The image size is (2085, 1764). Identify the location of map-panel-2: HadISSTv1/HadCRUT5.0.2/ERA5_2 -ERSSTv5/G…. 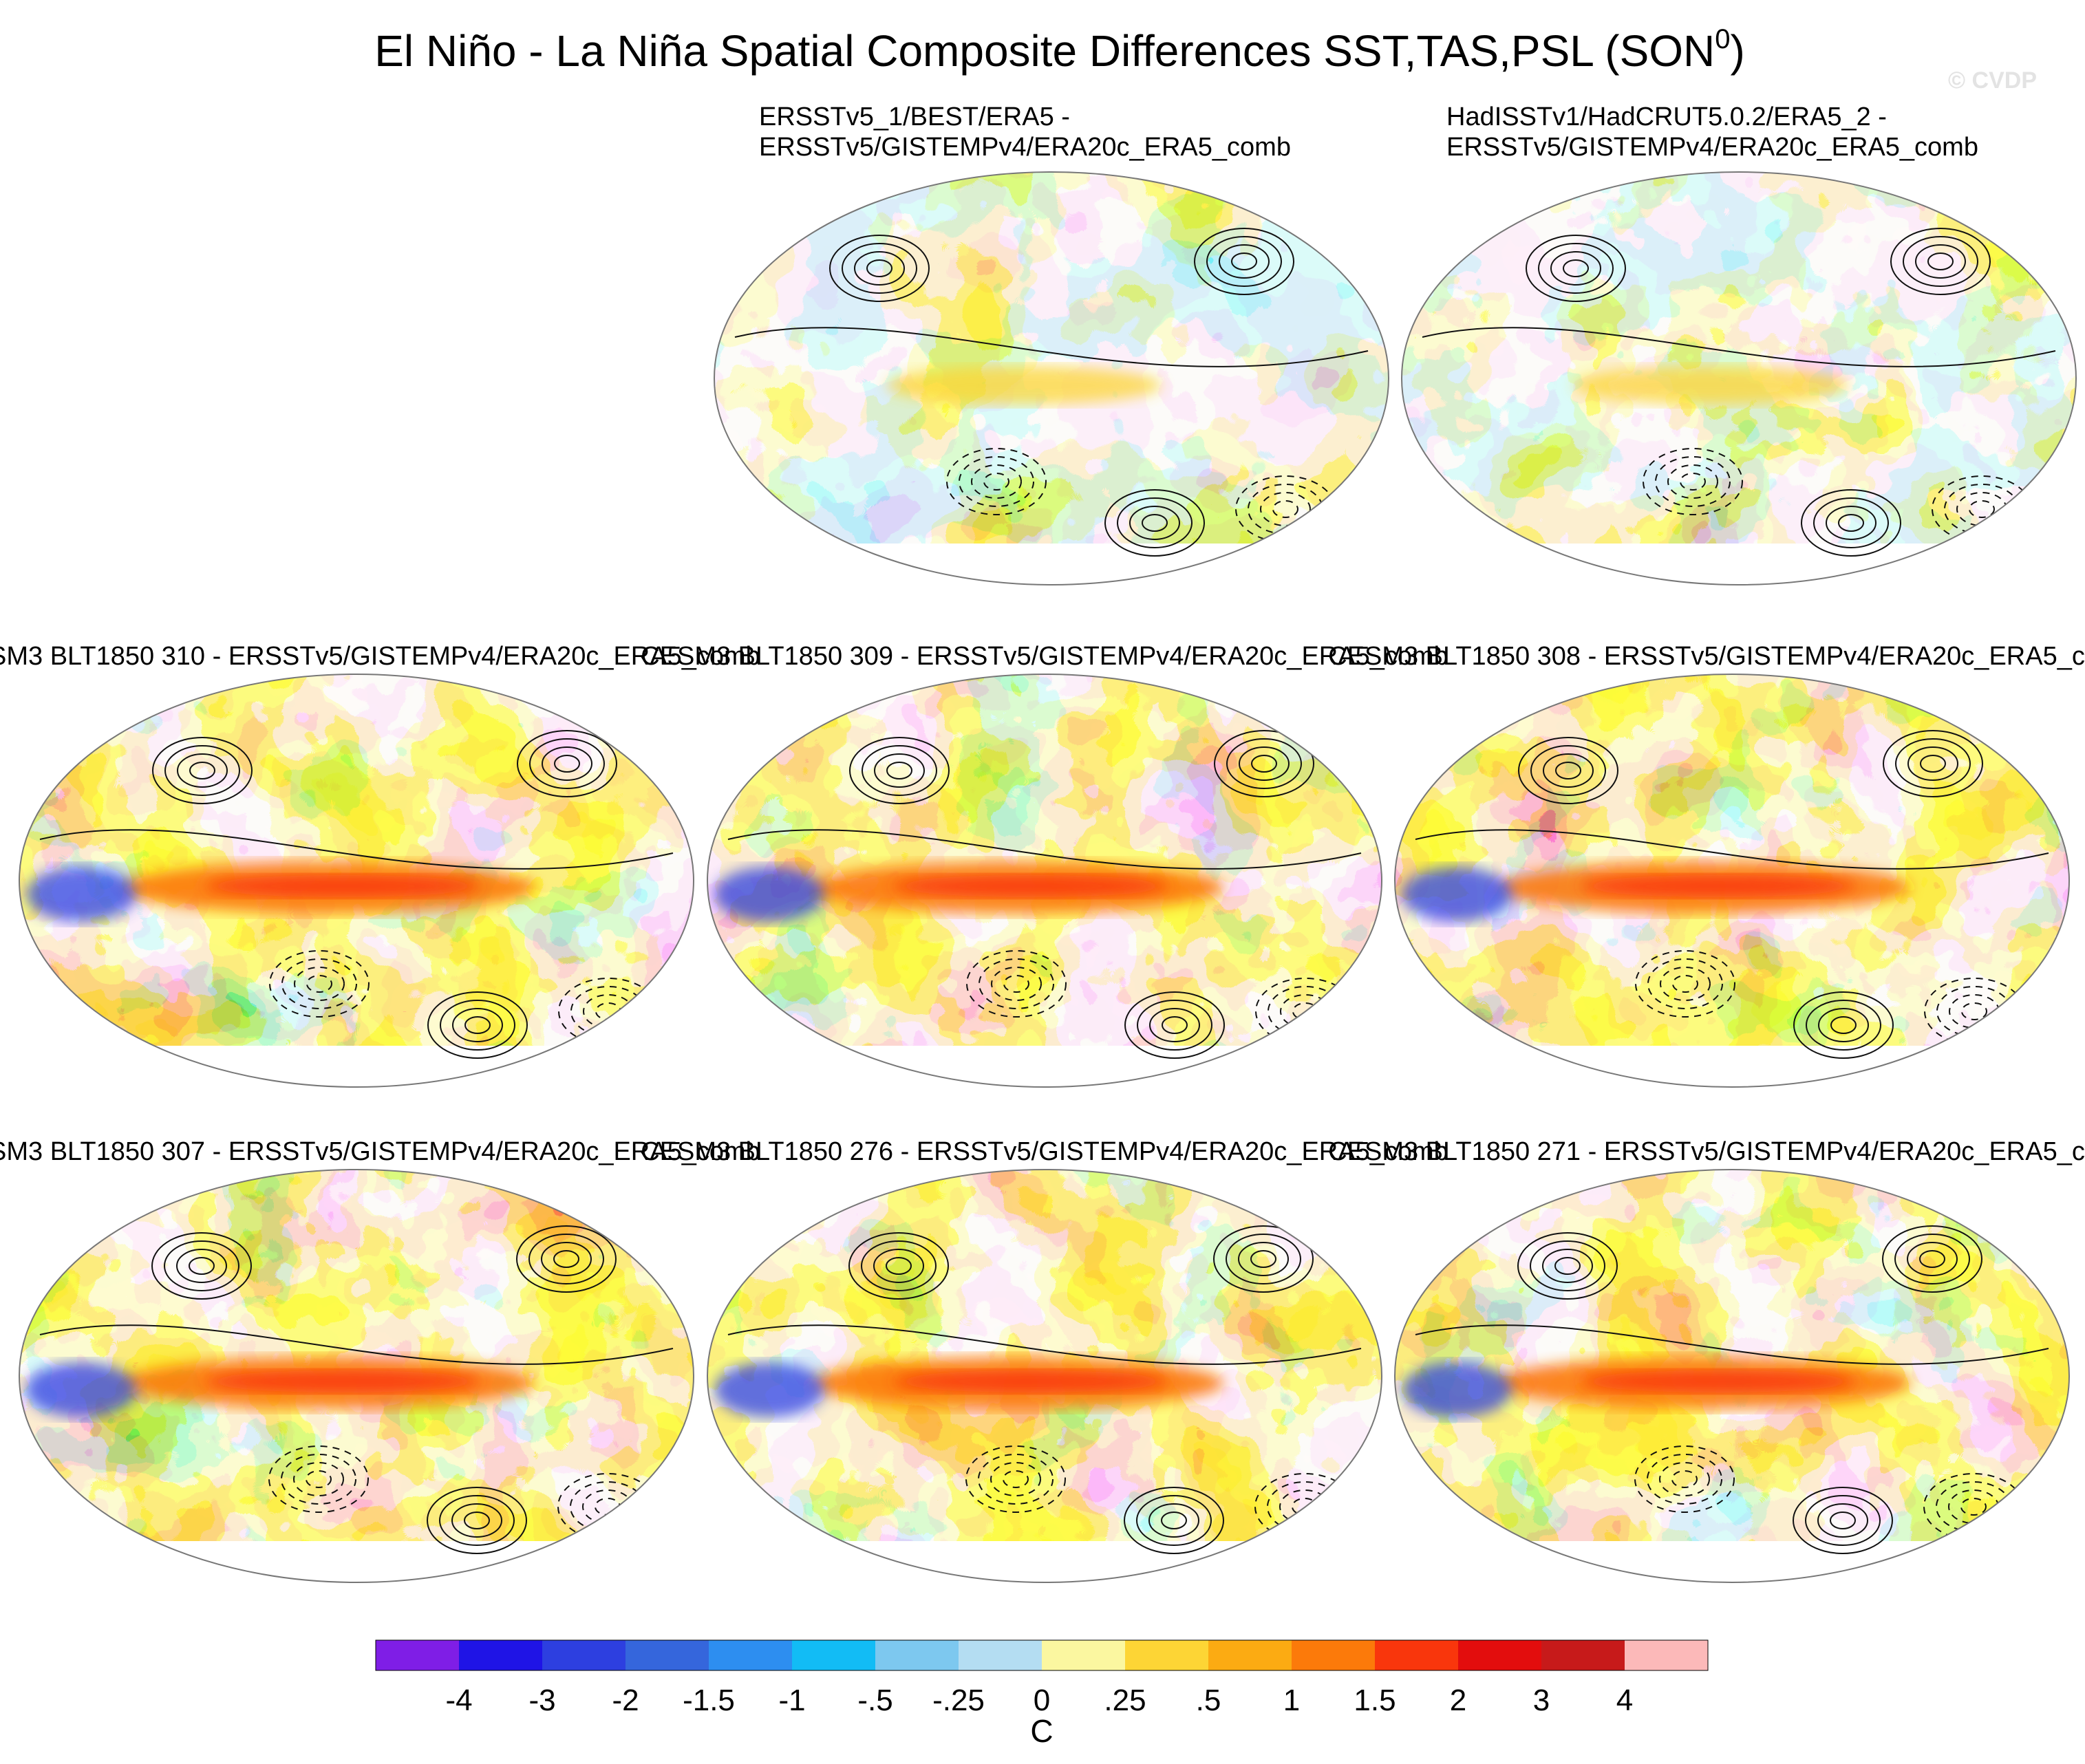
(1739, 344).